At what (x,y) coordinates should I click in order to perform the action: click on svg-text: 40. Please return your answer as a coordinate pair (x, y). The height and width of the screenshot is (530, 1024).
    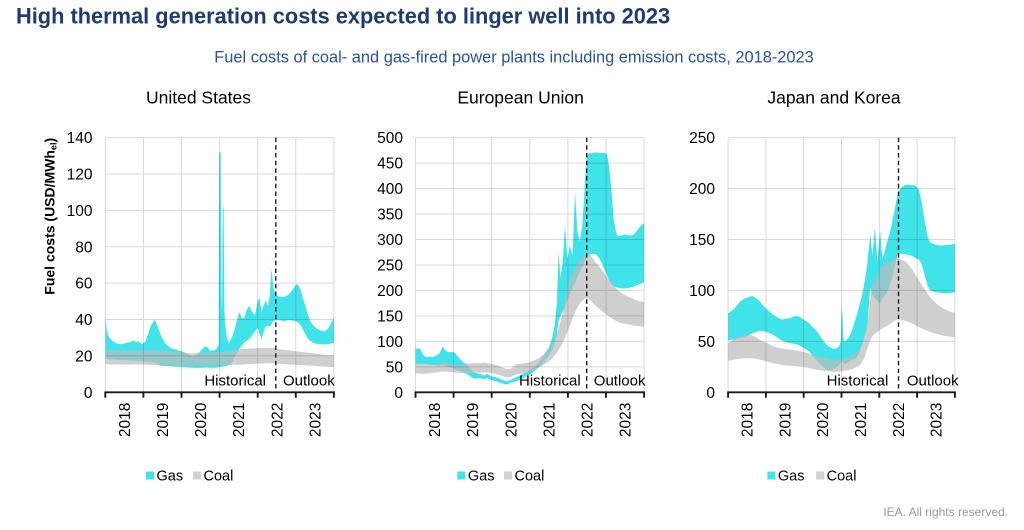
    Looking at the image, I should click on (84, 320).